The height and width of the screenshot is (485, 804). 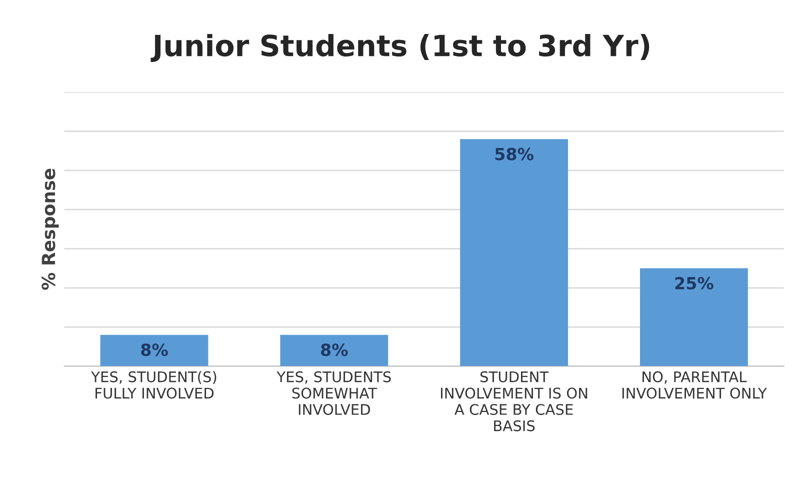 What do you see at coordinates (333, 393) in the screenshot?
I see `x-tick-label: YES, STUDENTS SOMEWHAT INVOLVED` at bounding box center [333, 393].